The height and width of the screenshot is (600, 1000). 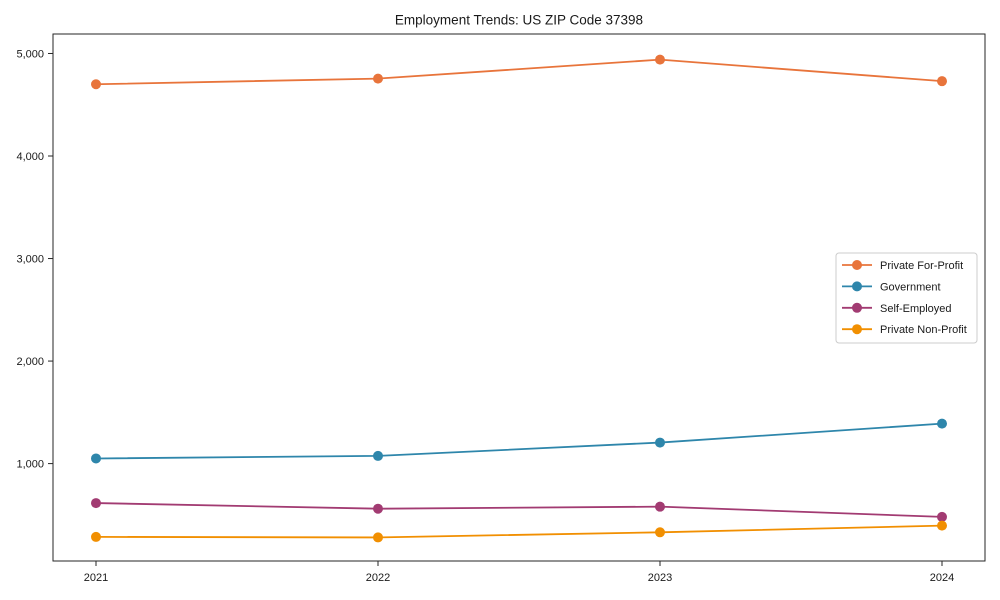 What do you see at coordinates (942, 81) in the screenshot?
I see `data-point-private-for-profit-2024` at bounding box center [942, 81].